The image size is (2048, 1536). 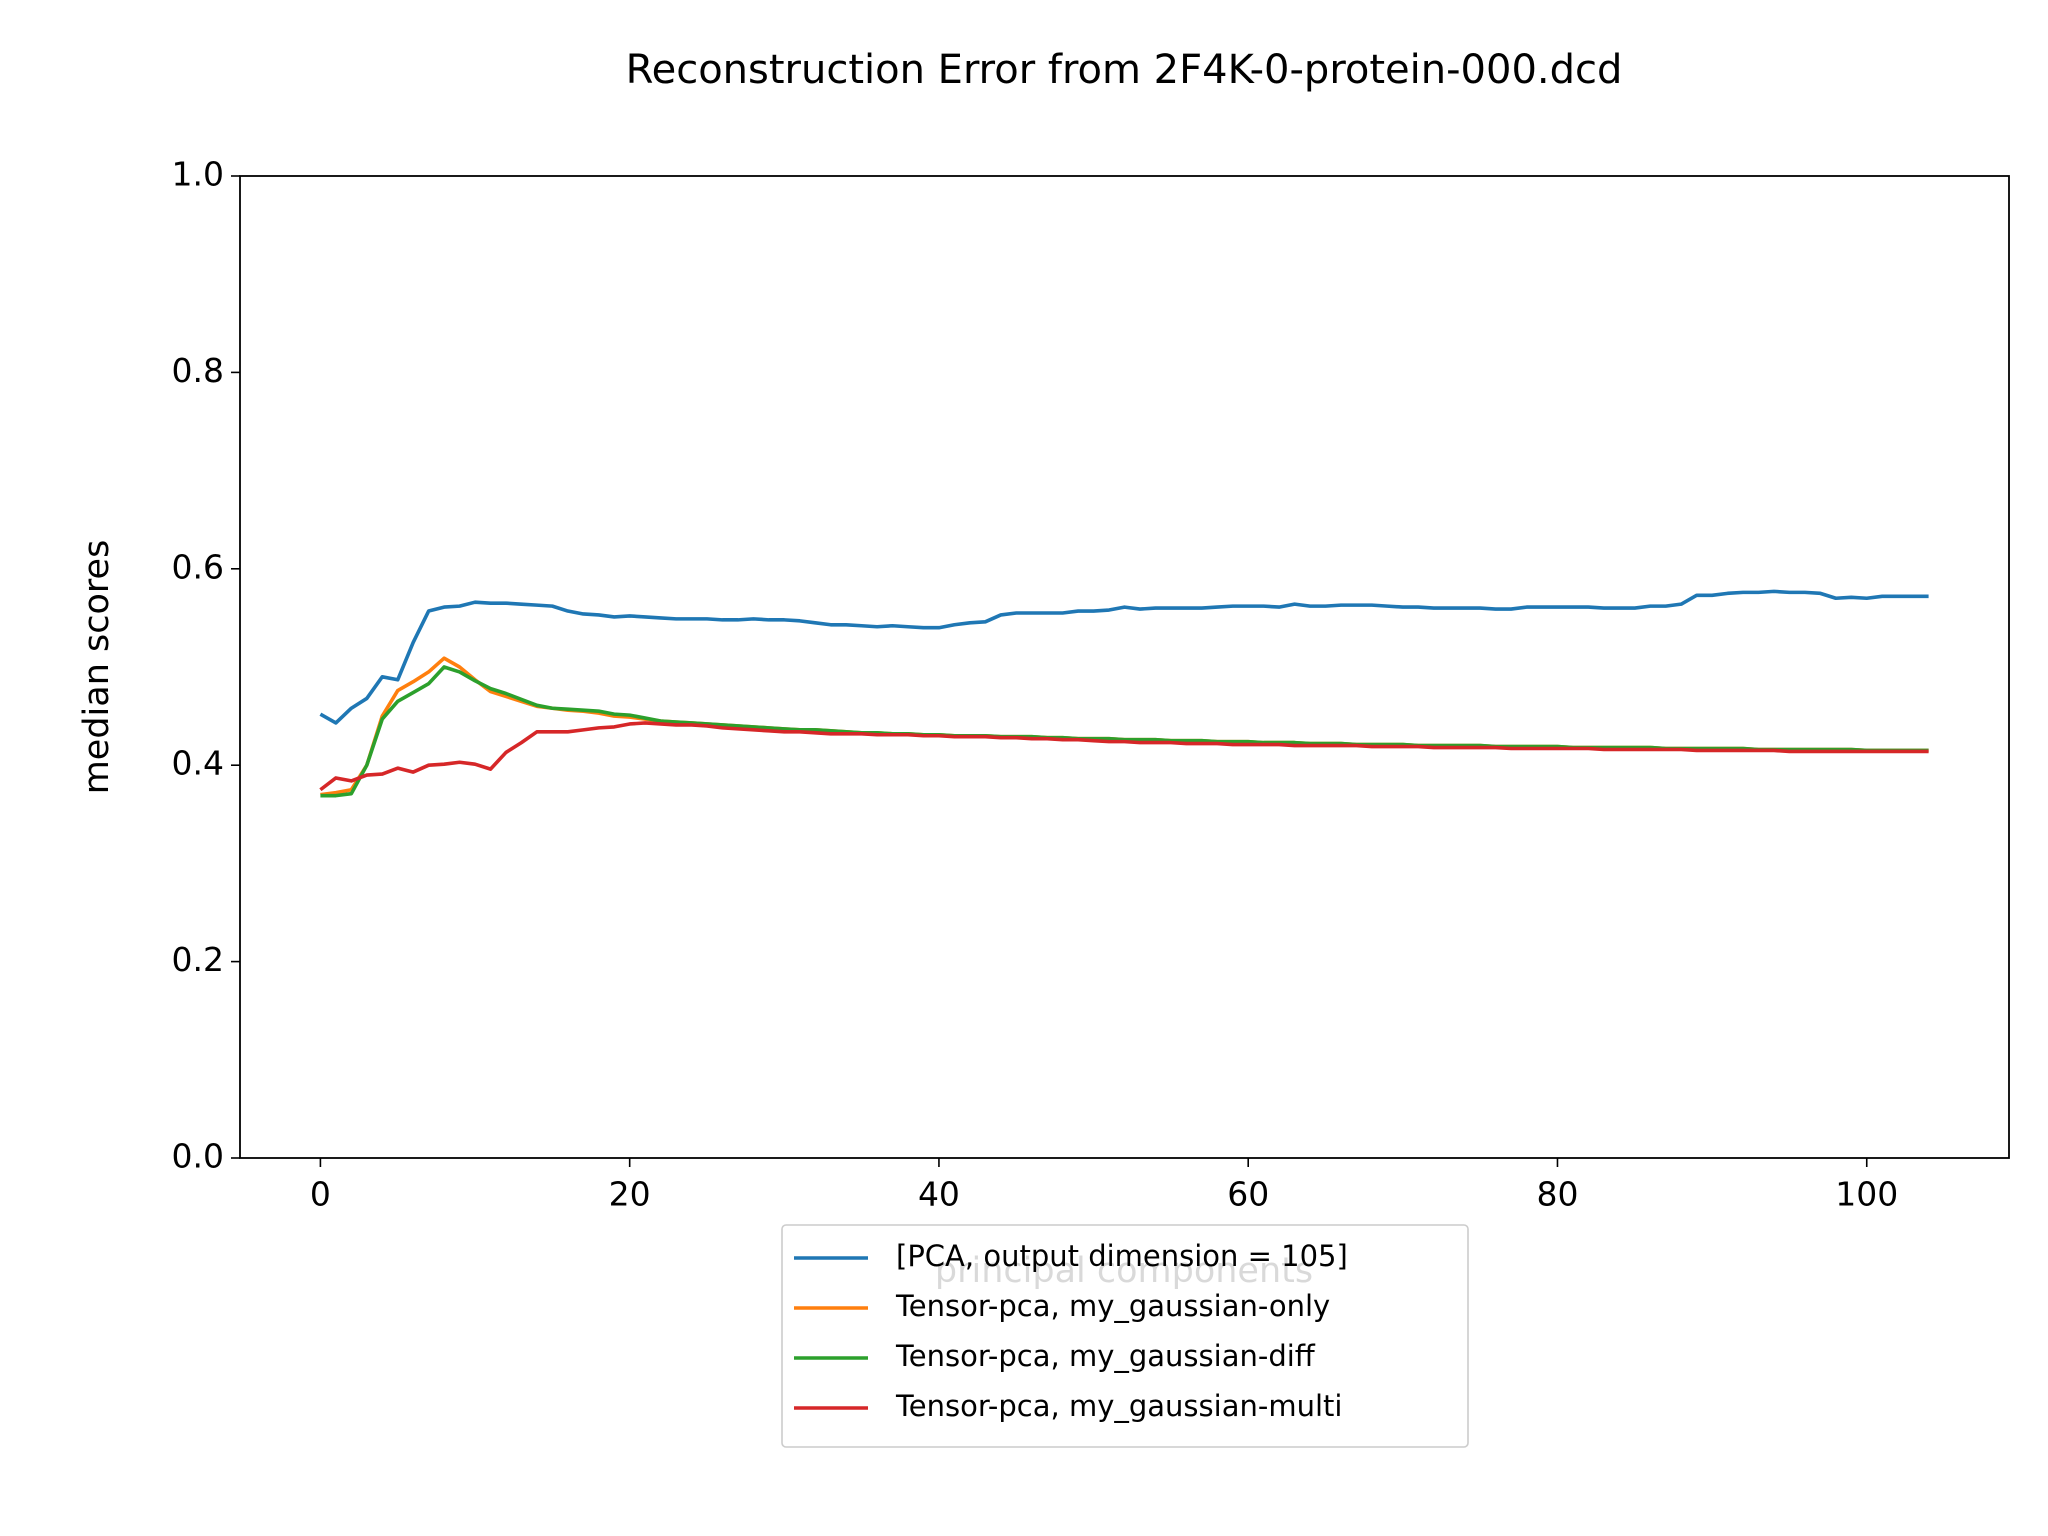 I want to click on y-tick-label: 0.6, so click(x=198, y=566).